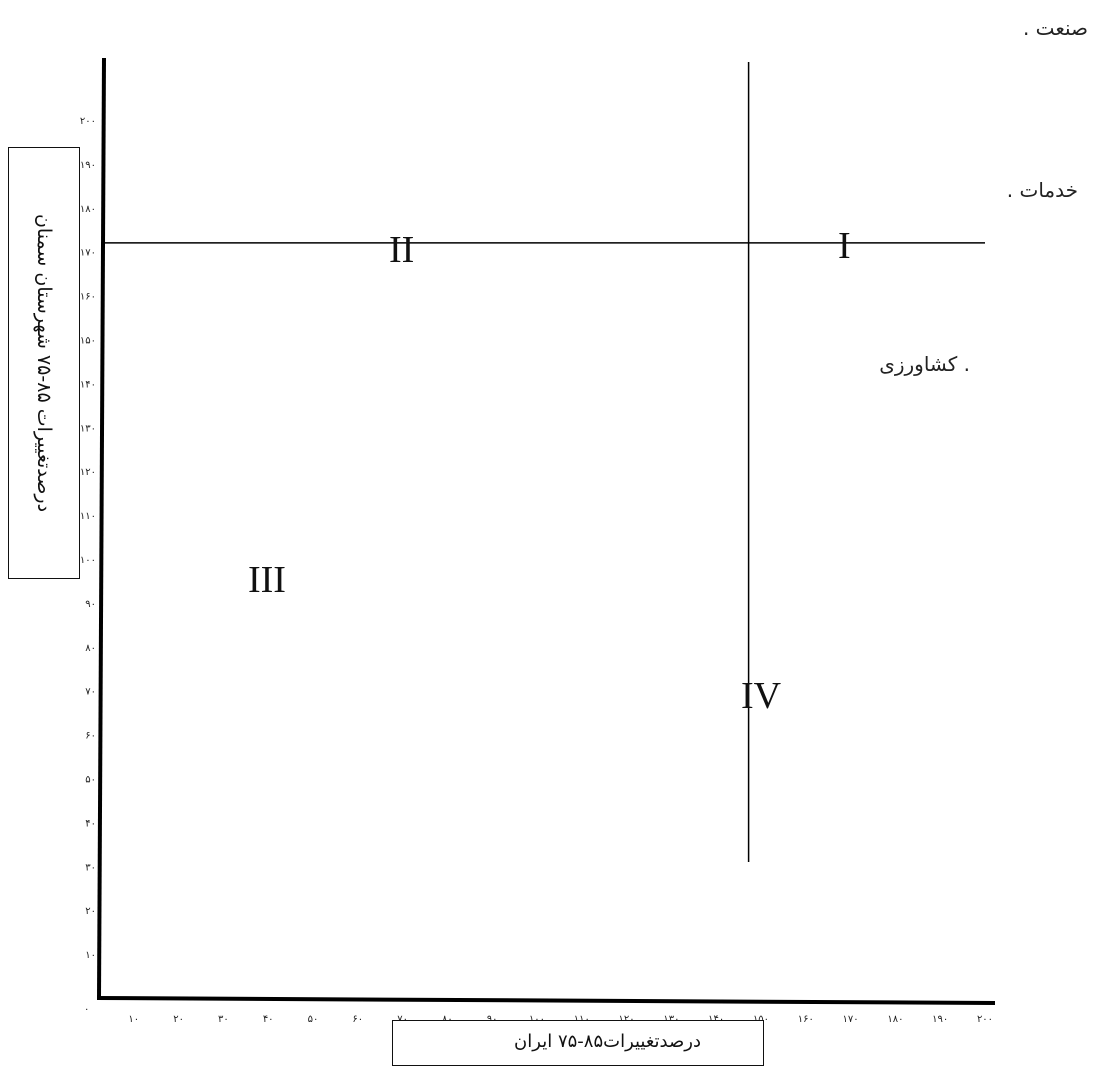 The image size is (1118, 1072). What do you see at coordinates (88, 209) in the screenshot?
I see `y-tick-label: ۱۸۰` at bounding box center [88, 209].